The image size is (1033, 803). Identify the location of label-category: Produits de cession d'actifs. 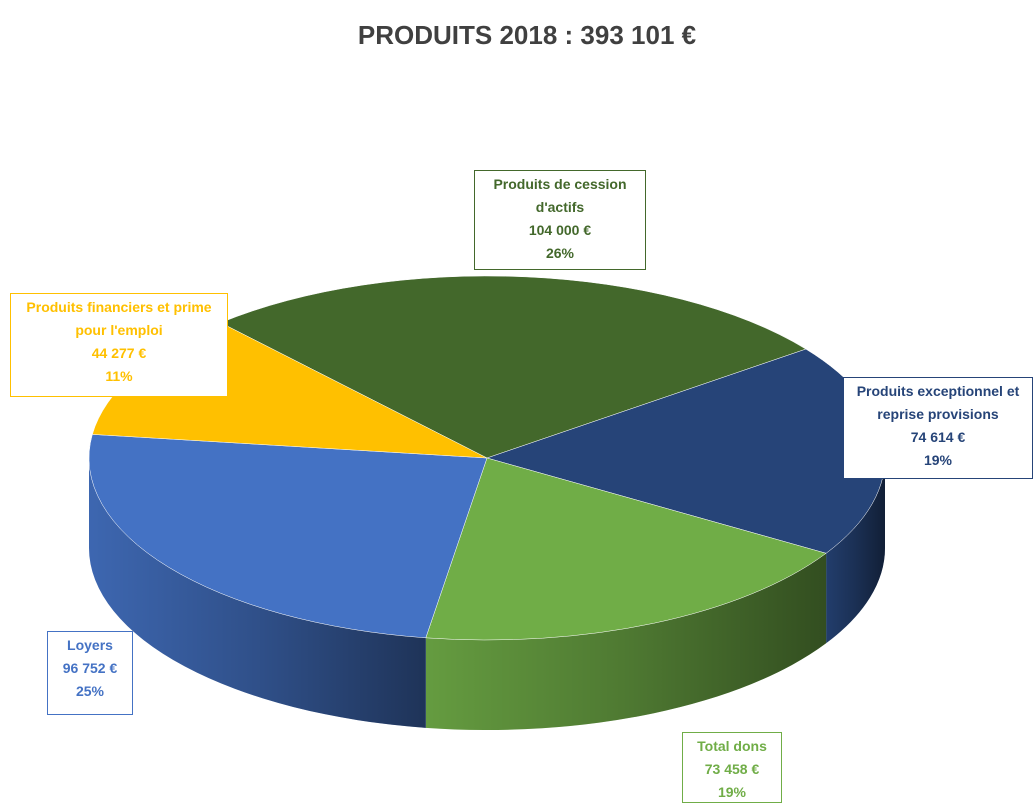
(560, 195).